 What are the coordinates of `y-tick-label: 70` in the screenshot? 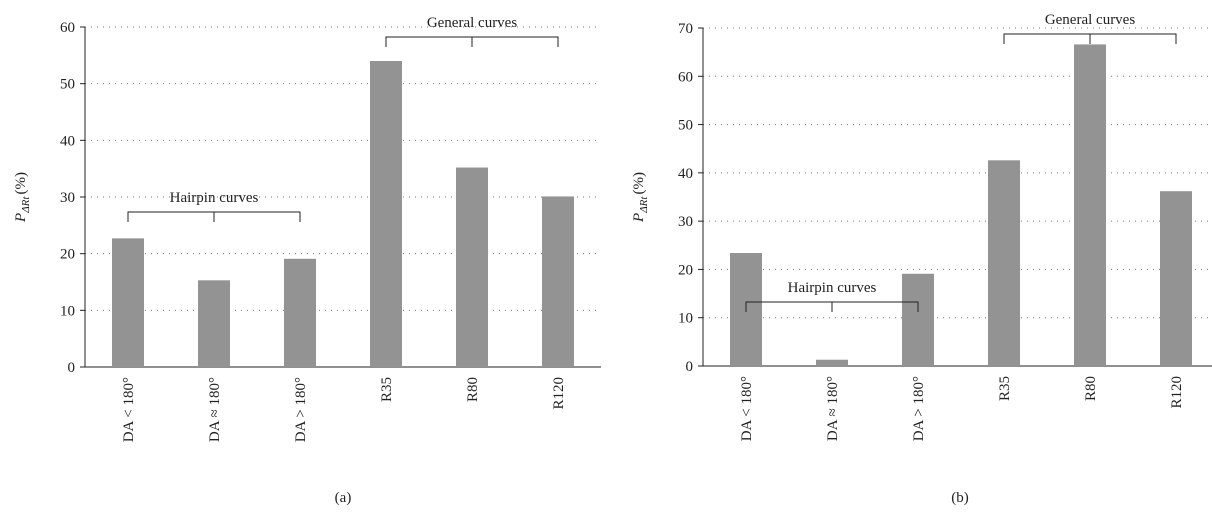 It's located at (685, 29).